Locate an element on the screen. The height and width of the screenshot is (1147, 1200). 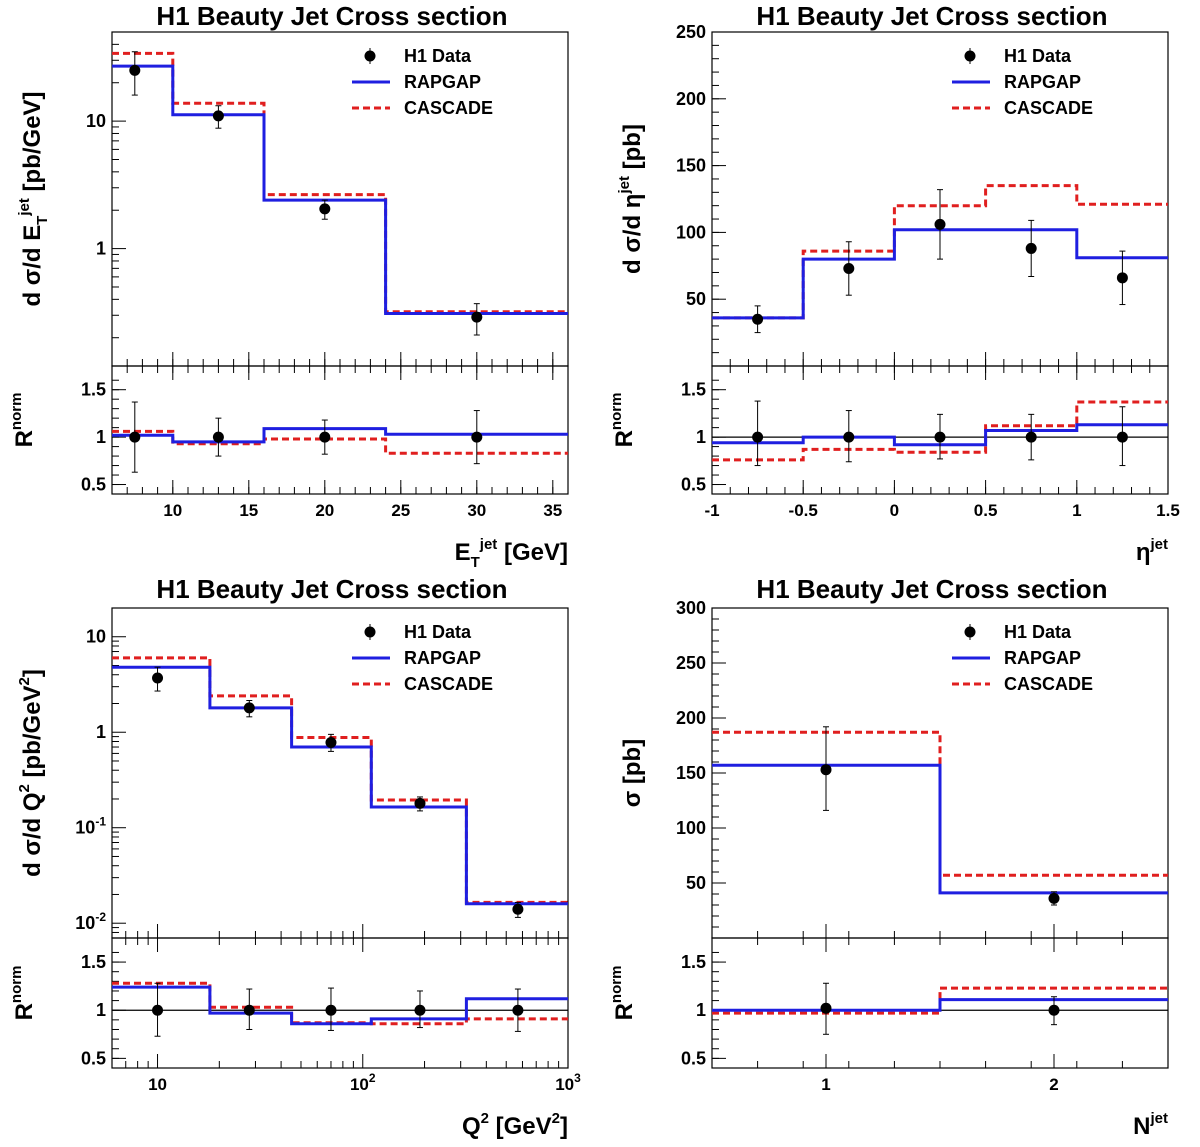
y-tick-label: 10⁻¹ is located at coordinates (90, 826).